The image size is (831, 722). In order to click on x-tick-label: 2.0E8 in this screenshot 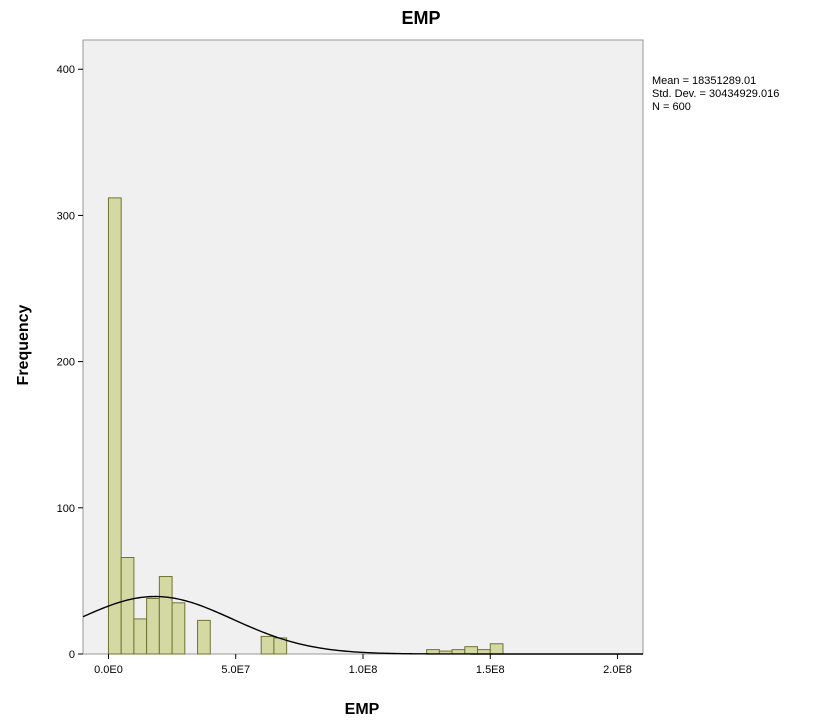, I will do `click(617, 670)`.